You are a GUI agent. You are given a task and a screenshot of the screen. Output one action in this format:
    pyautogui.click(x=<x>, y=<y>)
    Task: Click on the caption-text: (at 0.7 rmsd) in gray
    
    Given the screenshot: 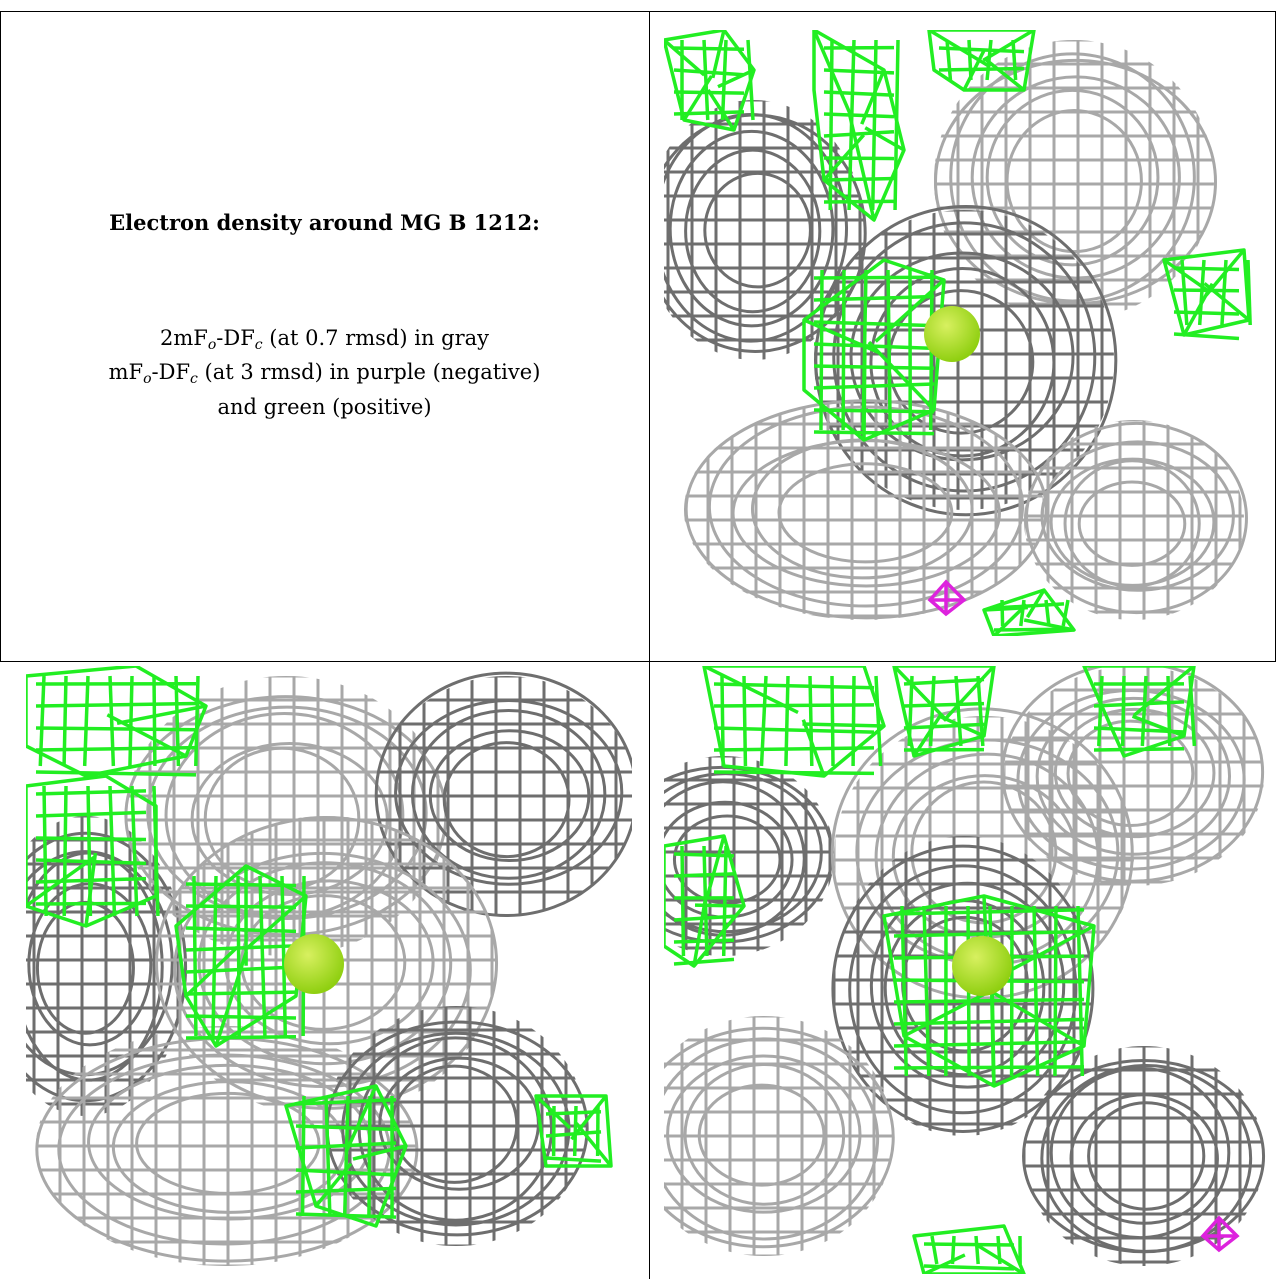 What is the action you would take?
    pyautogui.click(x=376, y=338)
    